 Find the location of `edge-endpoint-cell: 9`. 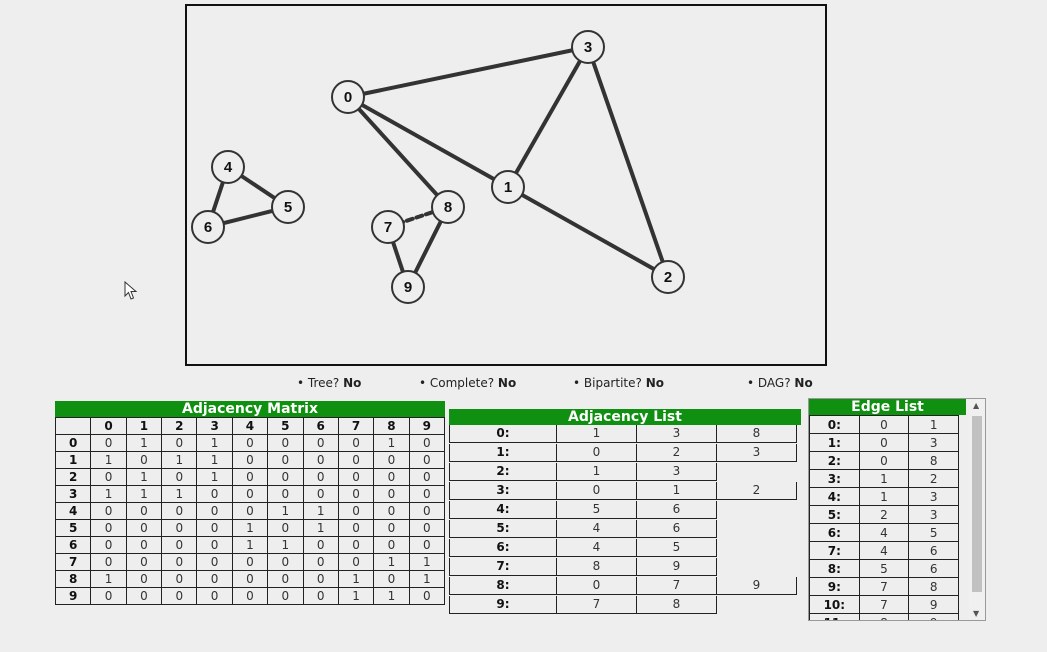

edge-endpoint-cell: 9 is located at coordinates (933, 604).